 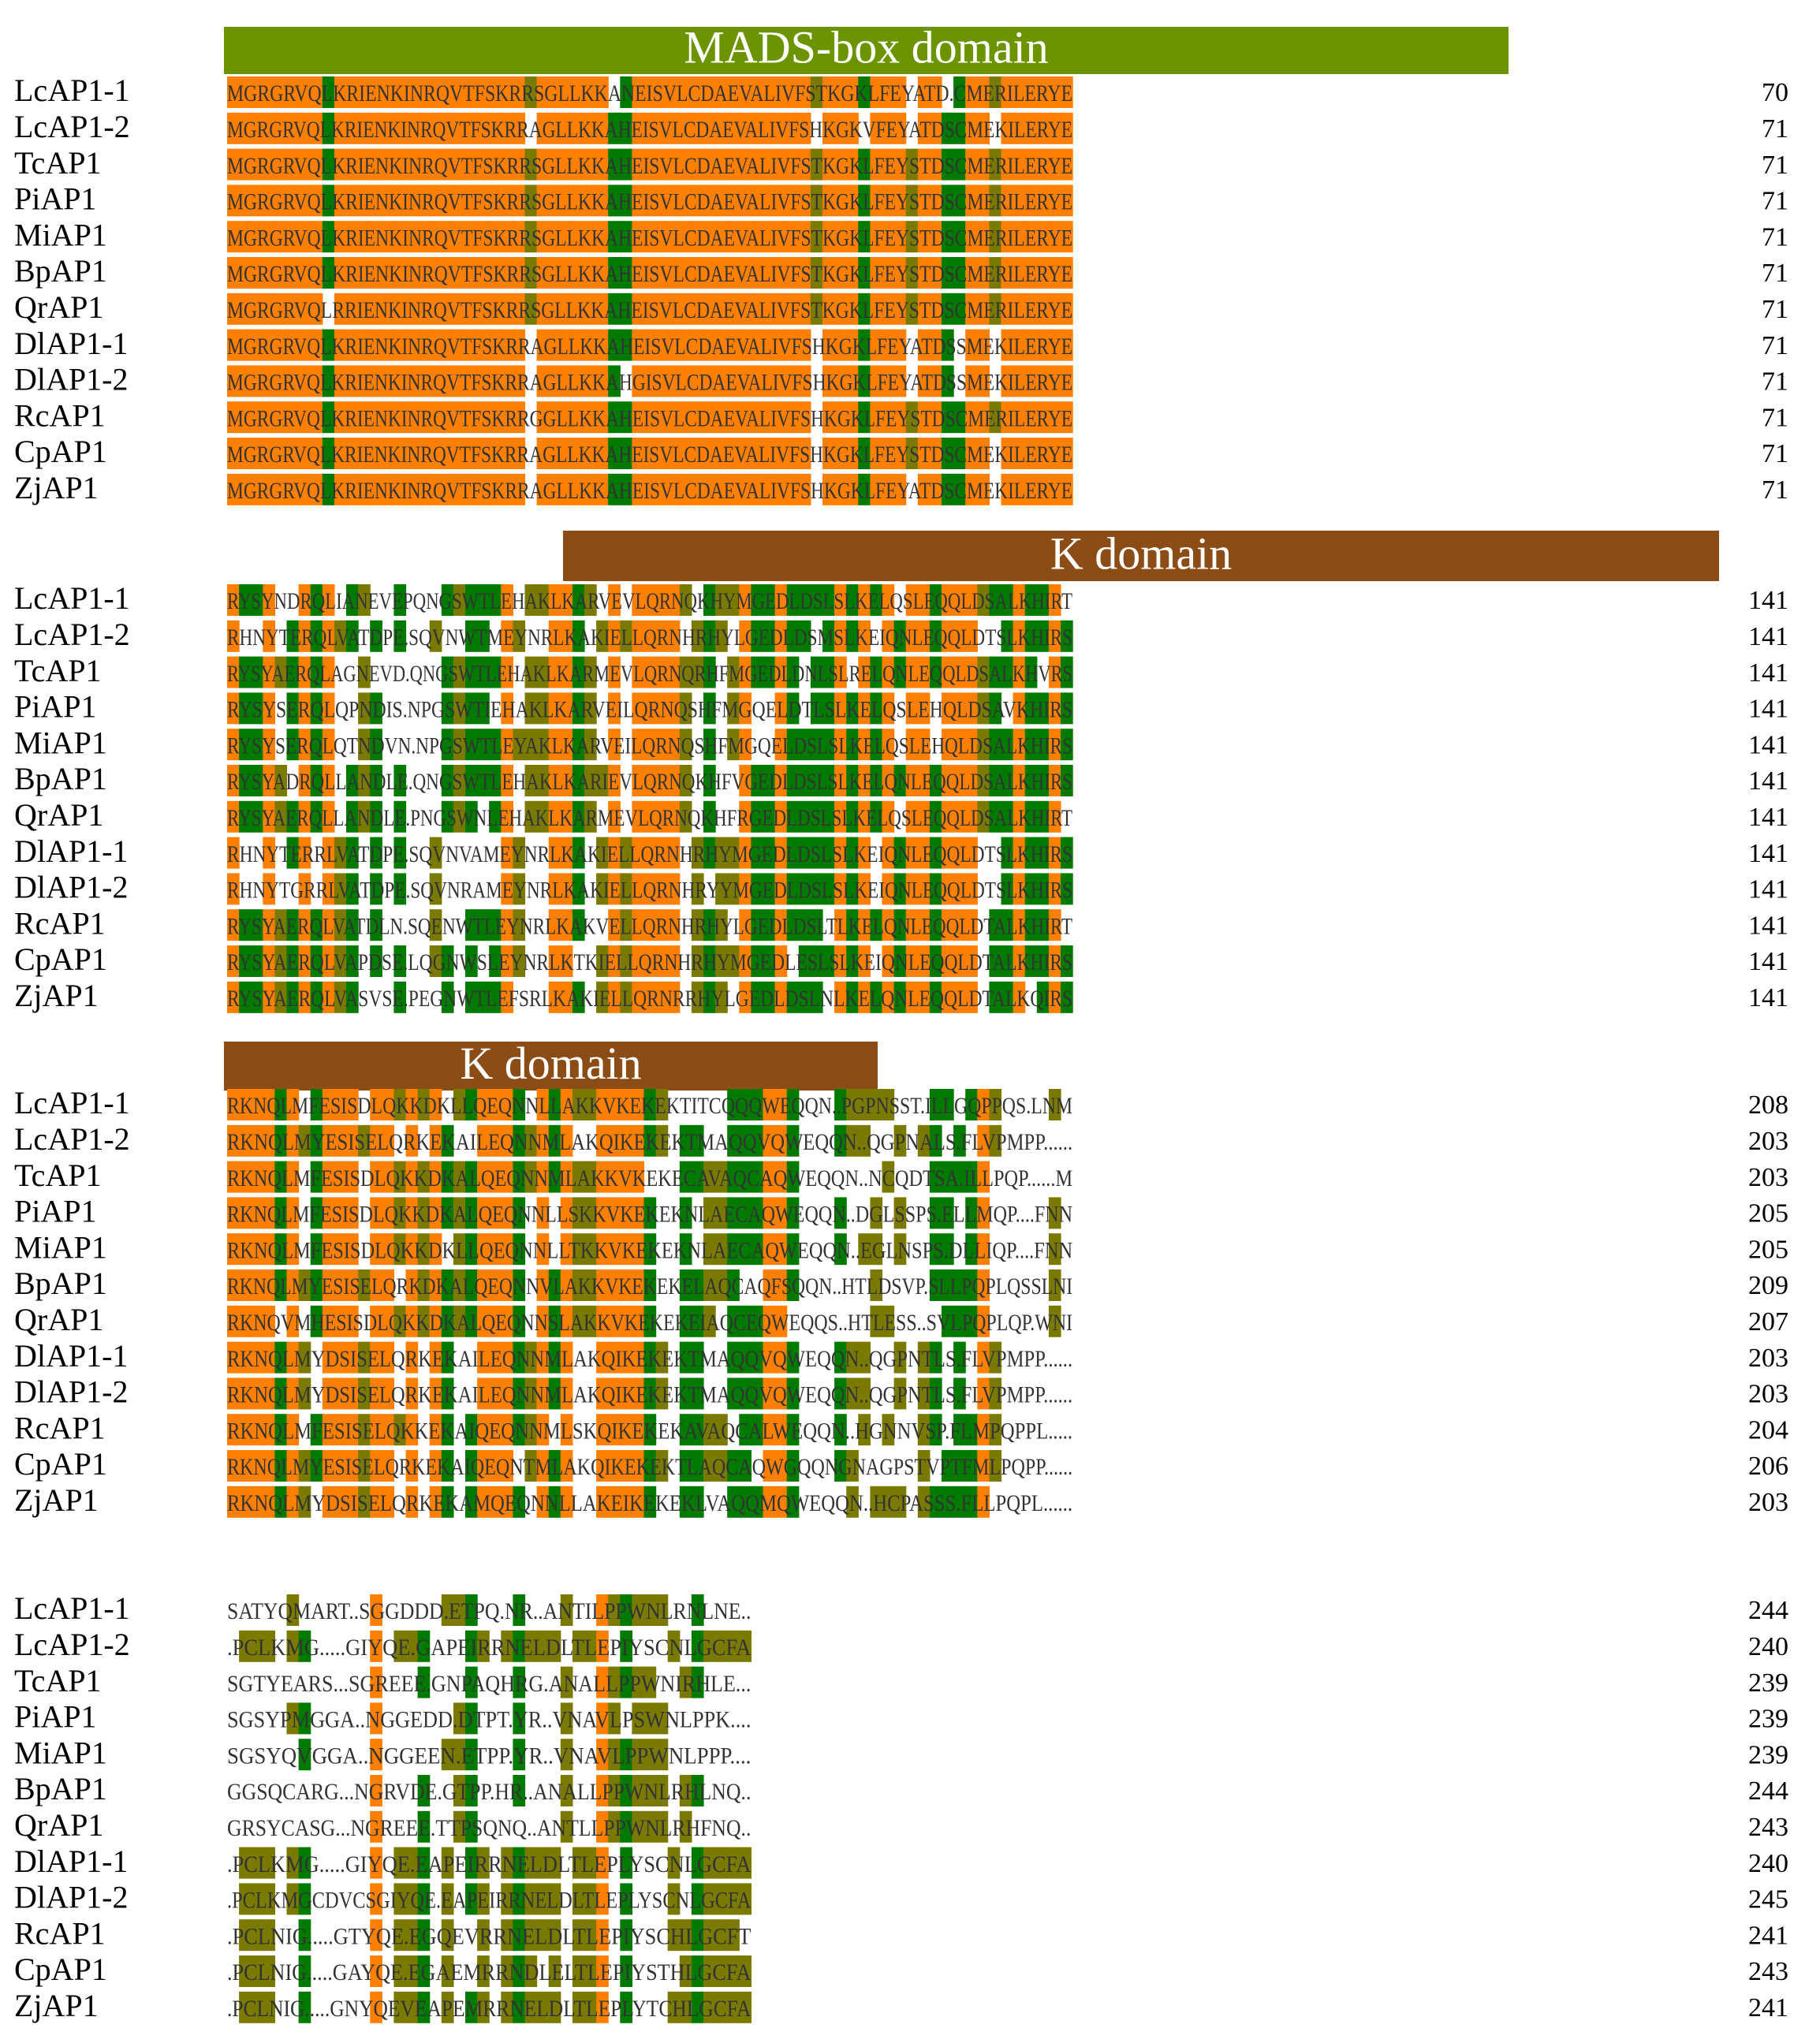 I want to click on position-number: 204, so click(x=1768, y=1430).